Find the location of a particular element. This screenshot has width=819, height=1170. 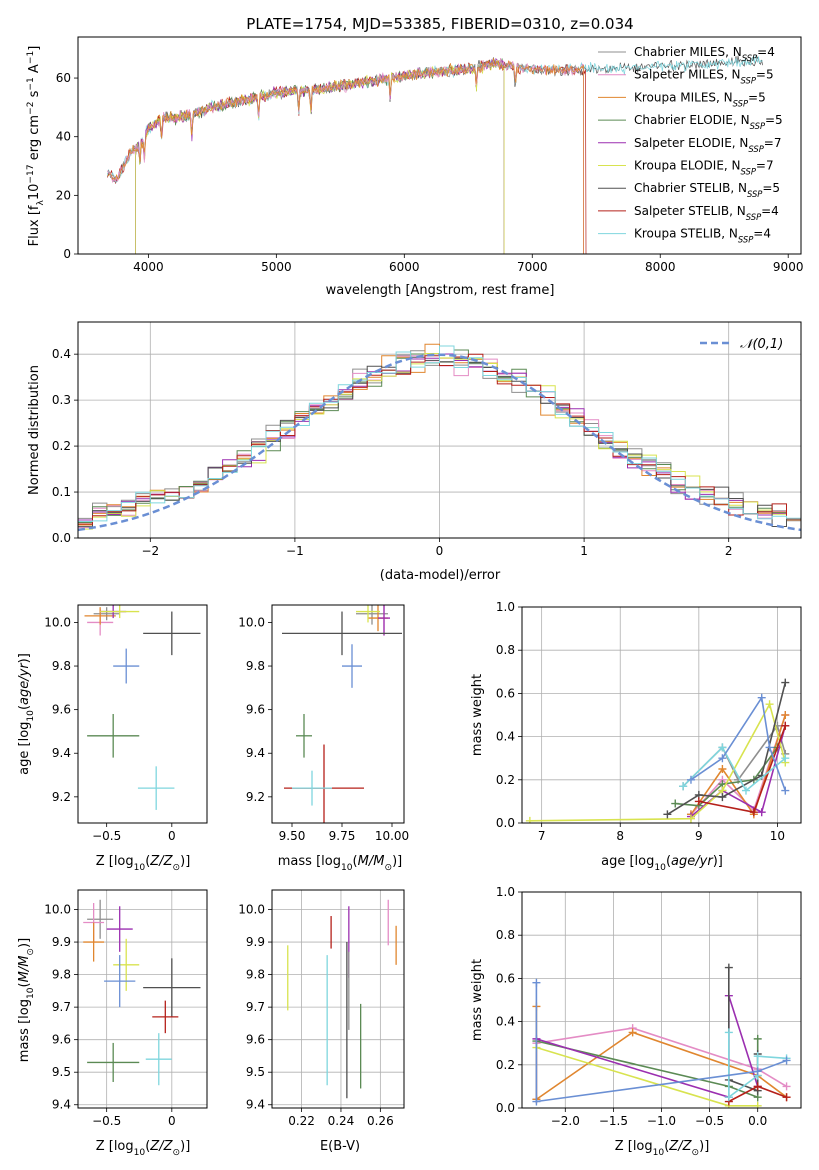

massweight_vs_Z-xlabel: Z [log10(Z/Z⊙)] is located at coordinates (662, 1148).